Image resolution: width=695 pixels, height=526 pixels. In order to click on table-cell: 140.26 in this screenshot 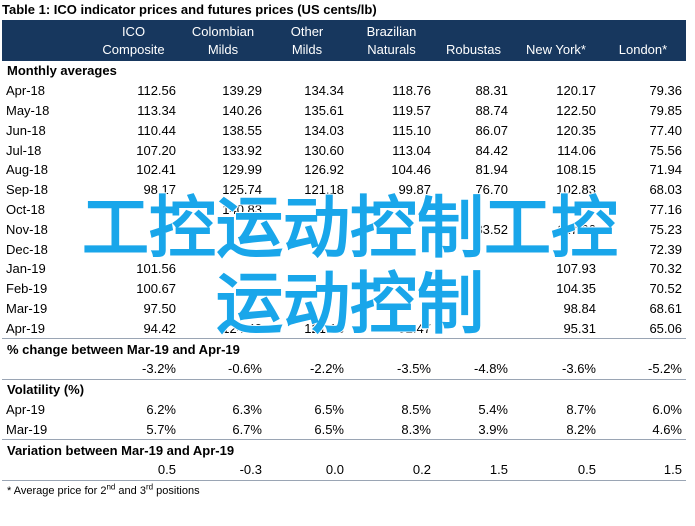, I will do `click(242, 110)`.